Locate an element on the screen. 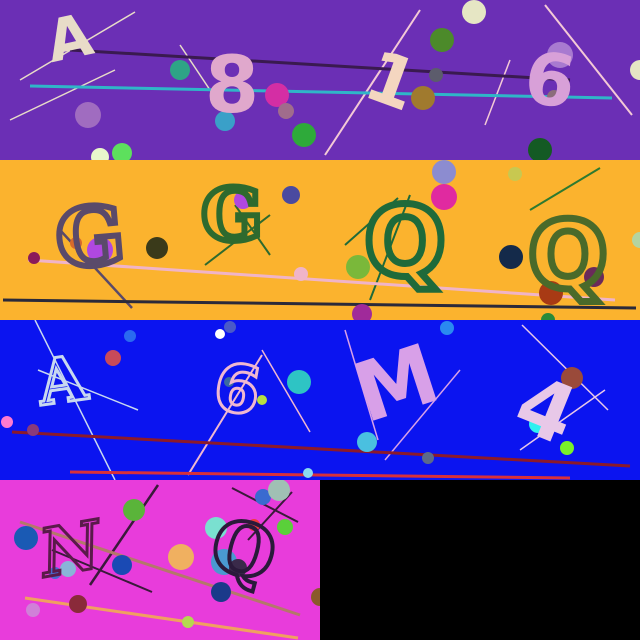 The height and width of the screenshot is (640, 640). captcha-char-8: Q is located at coordinates (568, 256).